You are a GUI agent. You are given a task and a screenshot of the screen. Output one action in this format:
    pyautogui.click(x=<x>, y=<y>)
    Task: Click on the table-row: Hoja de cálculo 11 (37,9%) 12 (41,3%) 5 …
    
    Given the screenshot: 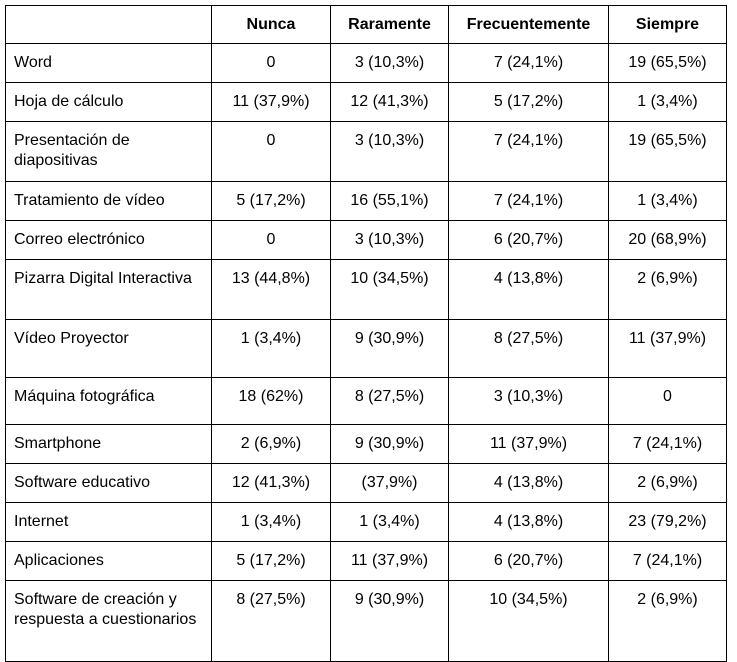 What is the action you would take?
    pyautogui.click(x=366, y=102)
    